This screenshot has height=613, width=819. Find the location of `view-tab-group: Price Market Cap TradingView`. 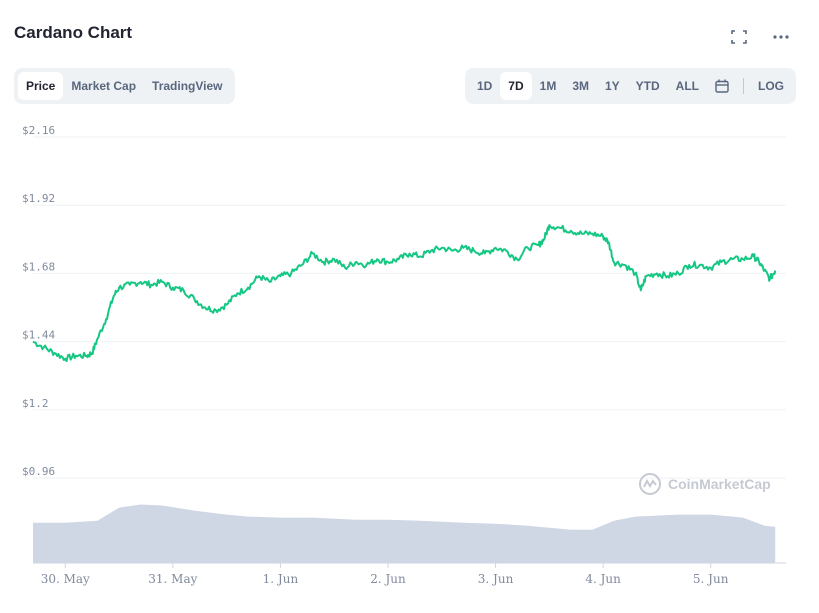

view-tab-group: Price Market Cap TradingView is located at coordinates (124, 86).